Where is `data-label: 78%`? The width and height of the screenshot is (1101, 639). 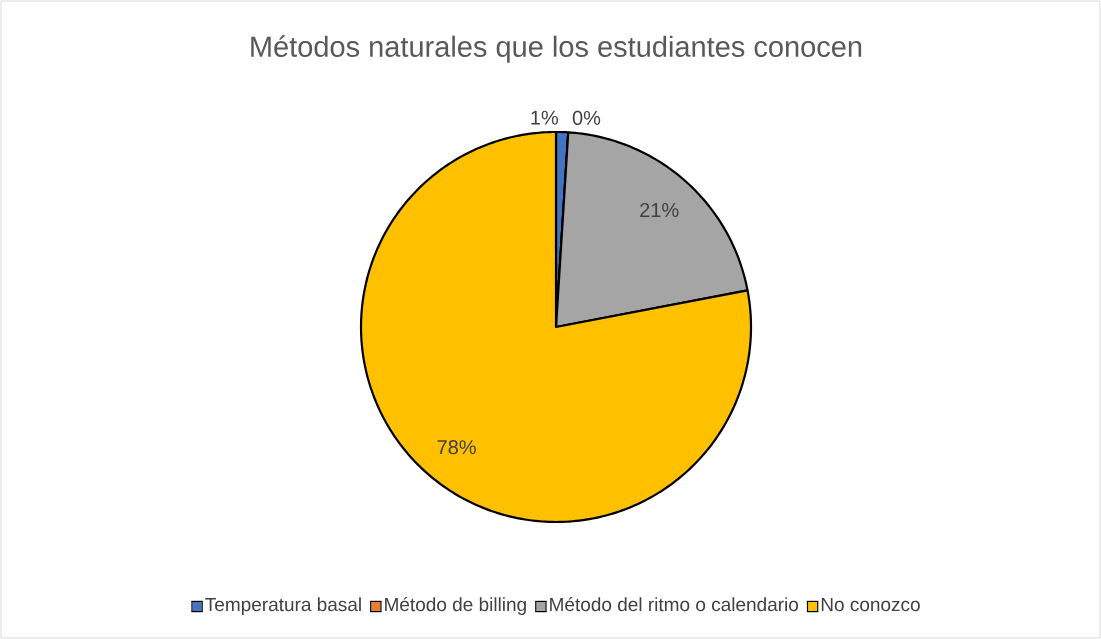
data-label: 78% is located at coordinates (456, 447).